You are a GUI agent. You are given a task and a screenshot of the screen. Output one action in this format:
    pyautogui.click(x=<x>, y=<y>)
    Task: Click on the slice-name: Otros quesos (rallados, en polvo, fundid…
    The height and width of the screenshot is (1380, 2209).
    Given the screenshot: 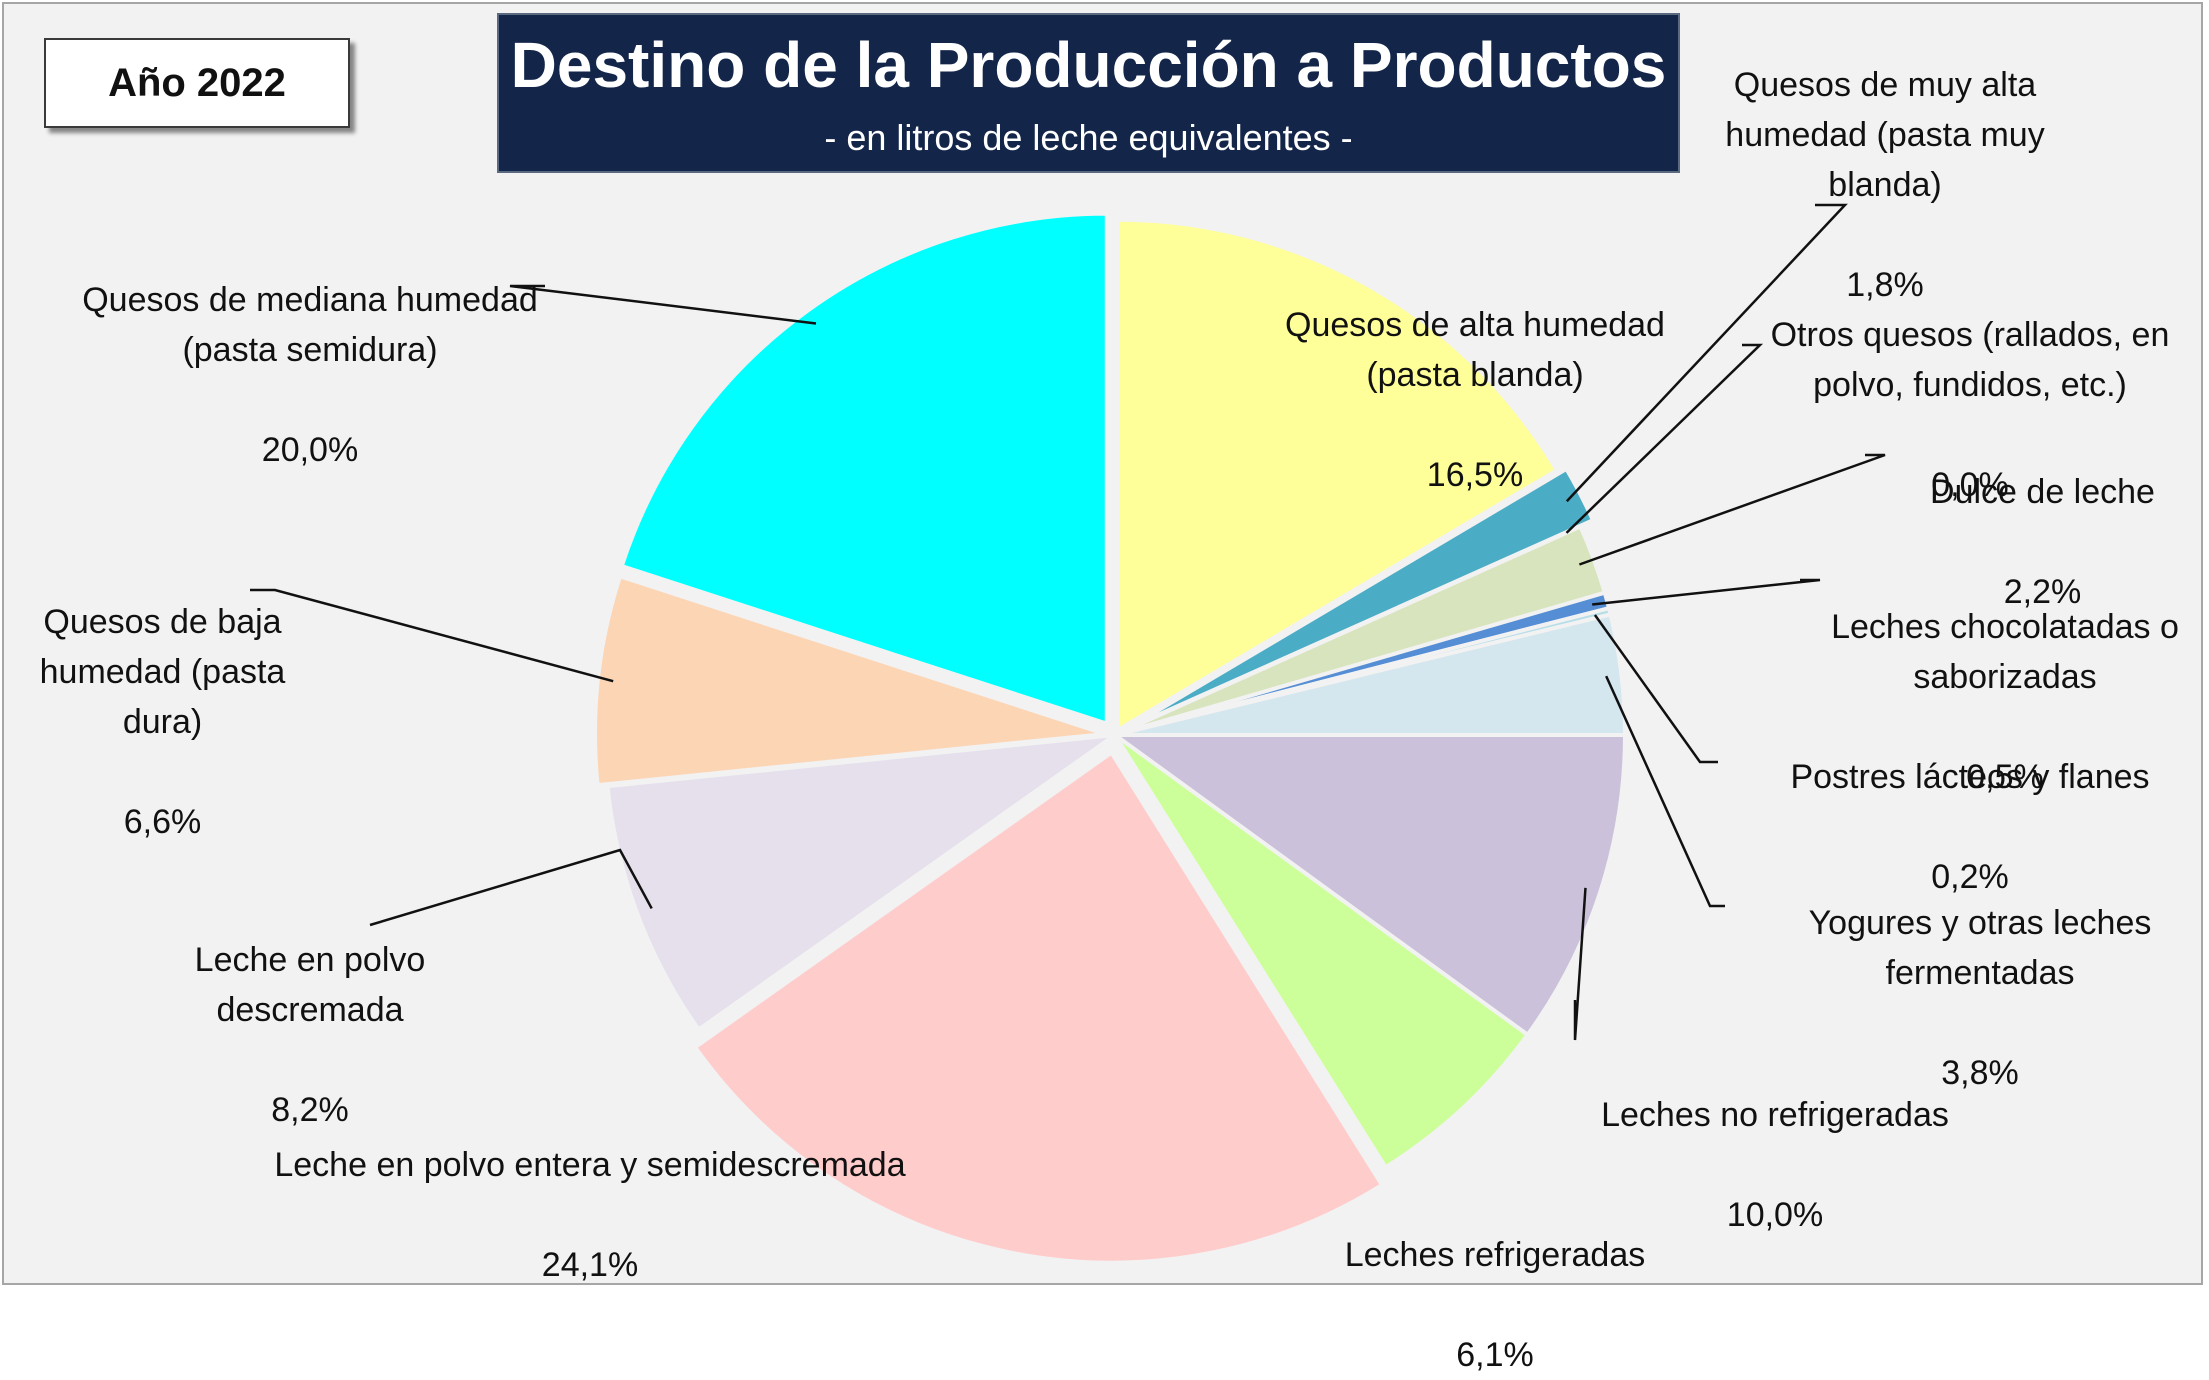 What is the action you would take?
    pyautogui.click(x=1970, y=360)
    